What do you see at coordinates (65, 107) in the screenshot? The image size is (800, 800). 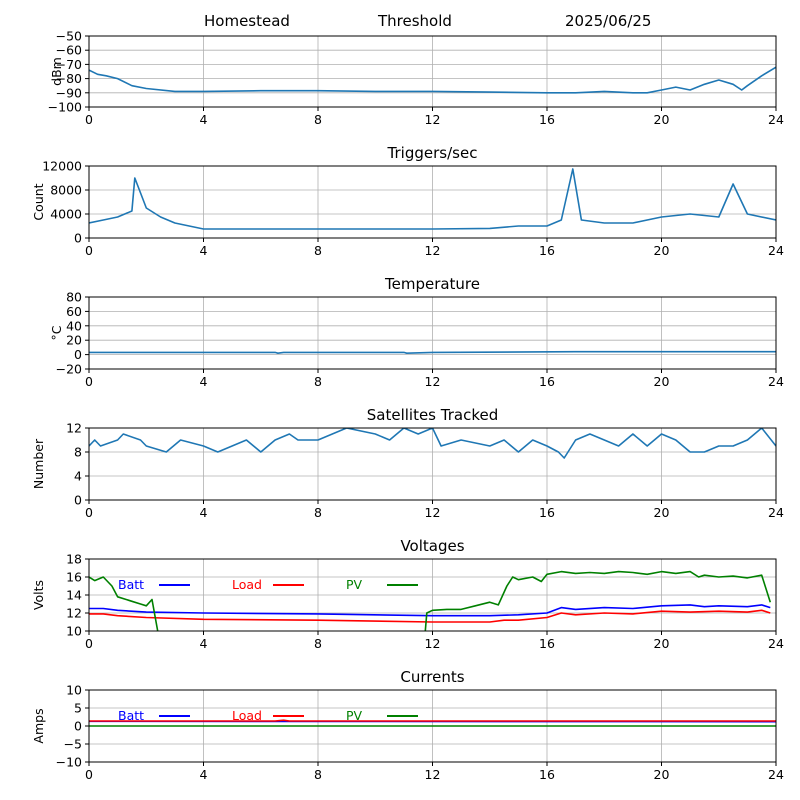 I see `y-tick-label: −100` at bounding box center [65, 107].